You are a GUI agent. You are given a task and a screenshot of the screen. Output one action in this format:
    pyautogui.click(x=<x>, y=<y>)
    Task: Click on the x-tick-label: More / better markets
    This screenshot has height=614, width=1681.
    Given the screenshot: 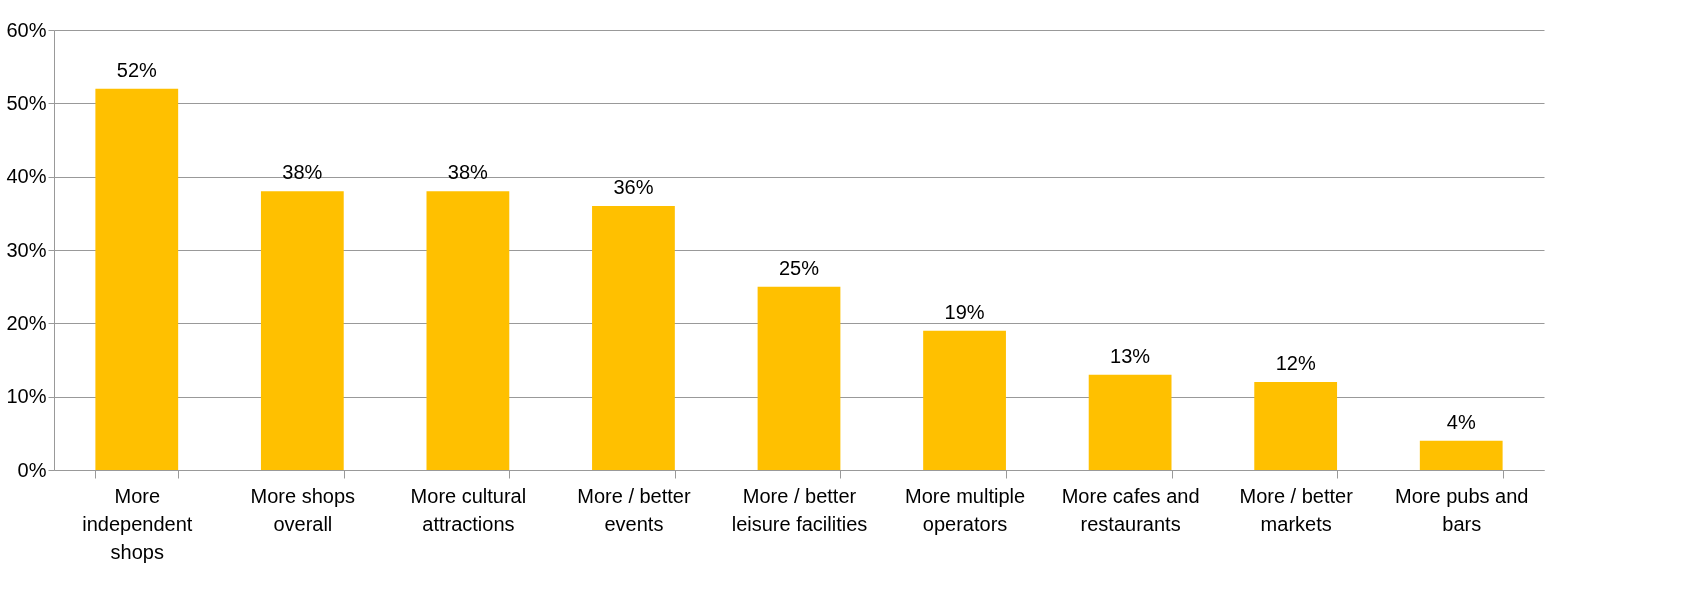 What is the action you would take?
    pyautogui.click(x=1296, y=509)
    